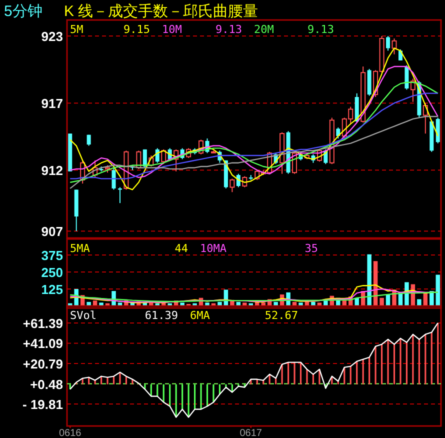 The width and height of the screenshot is (445, 438). I want to click on text: 5MA, so click(80, 248).